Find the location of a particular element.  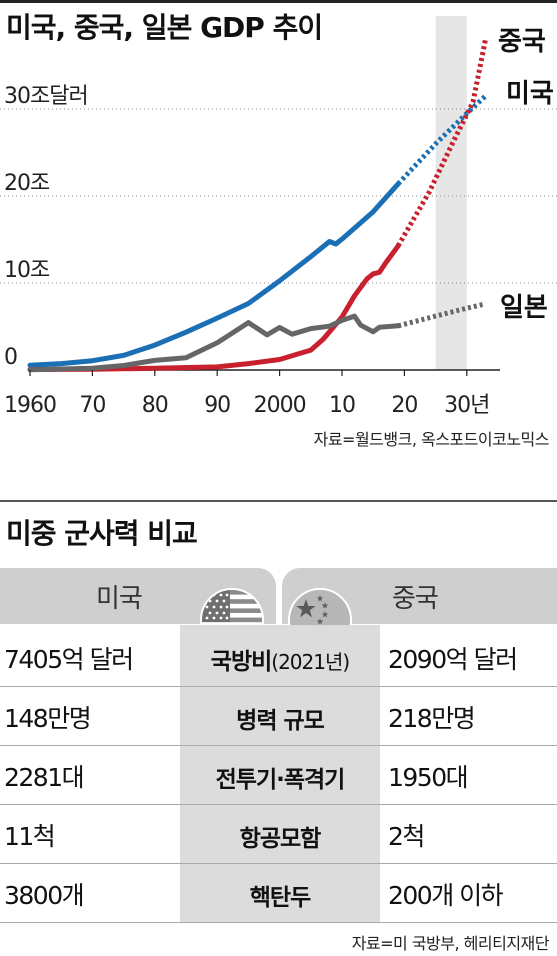

china-value: 218만명 is located at coordinates (432, 718).